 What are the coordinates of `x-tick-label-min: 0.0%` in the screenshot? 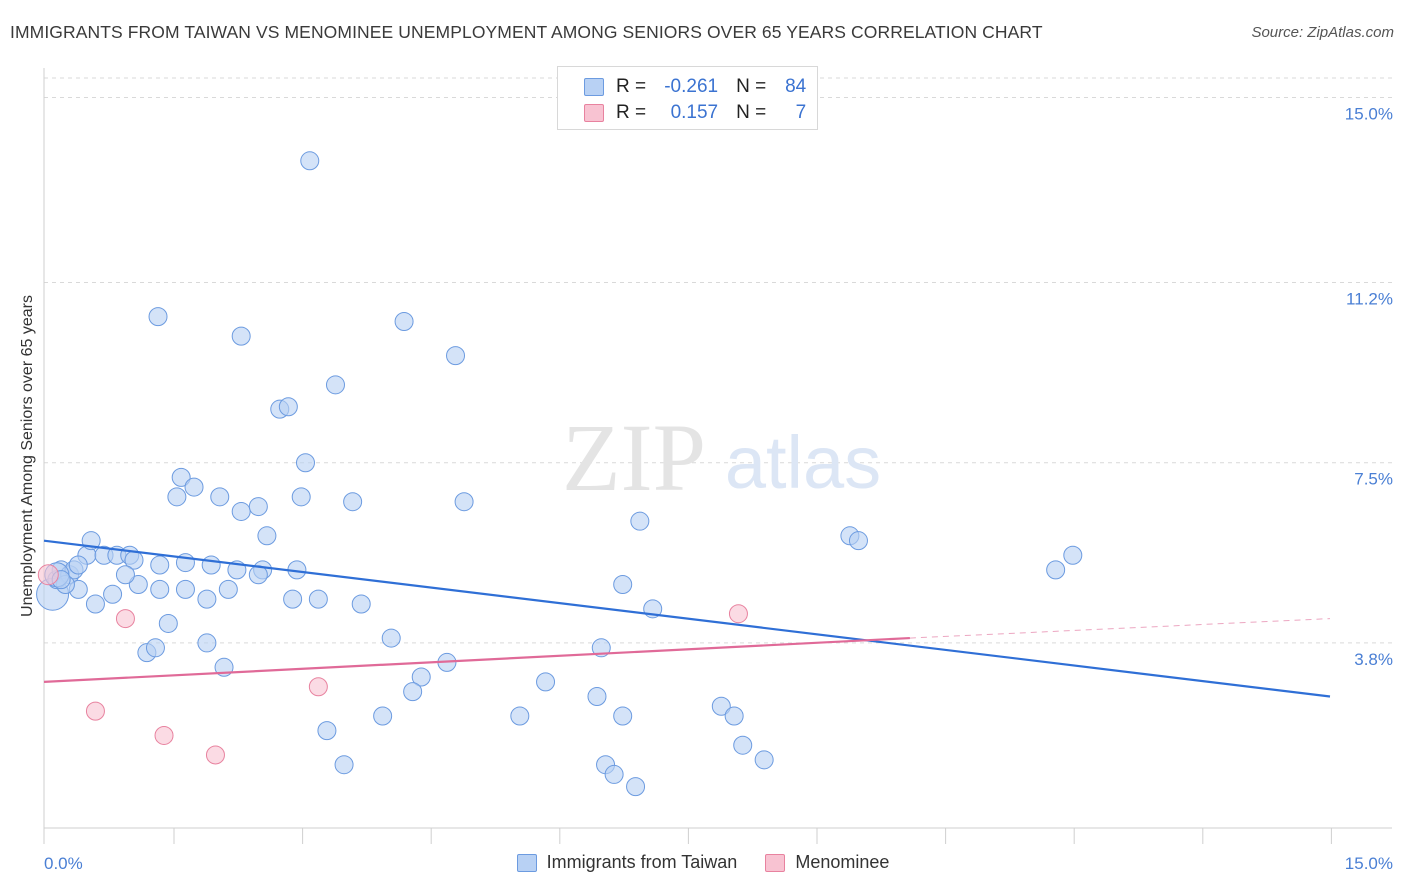 It's located at (63, 863).